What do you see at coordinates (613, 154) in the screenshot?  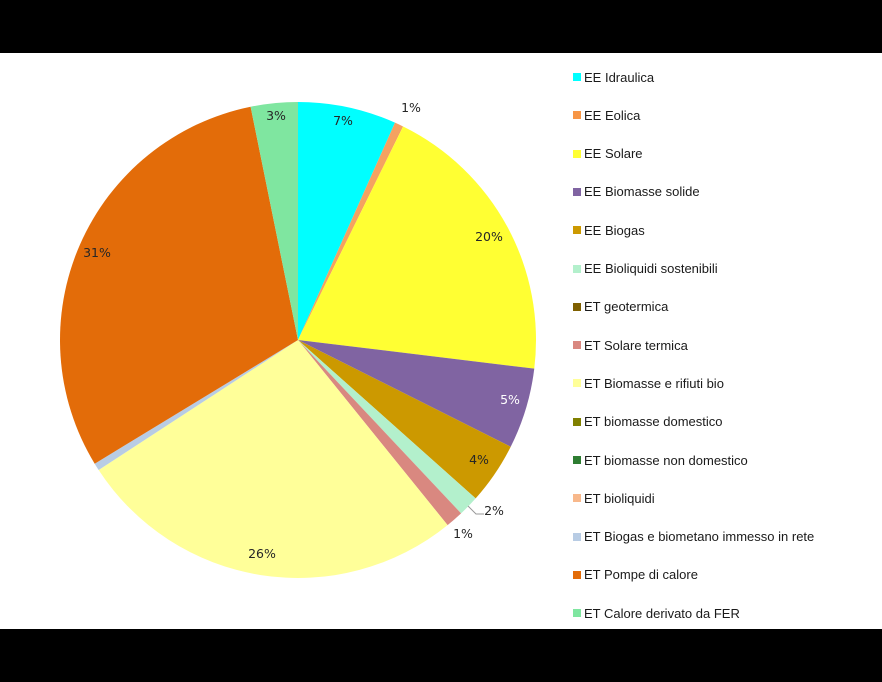 I see `legend-label: EE Solare` at bounding box center [613, 154].